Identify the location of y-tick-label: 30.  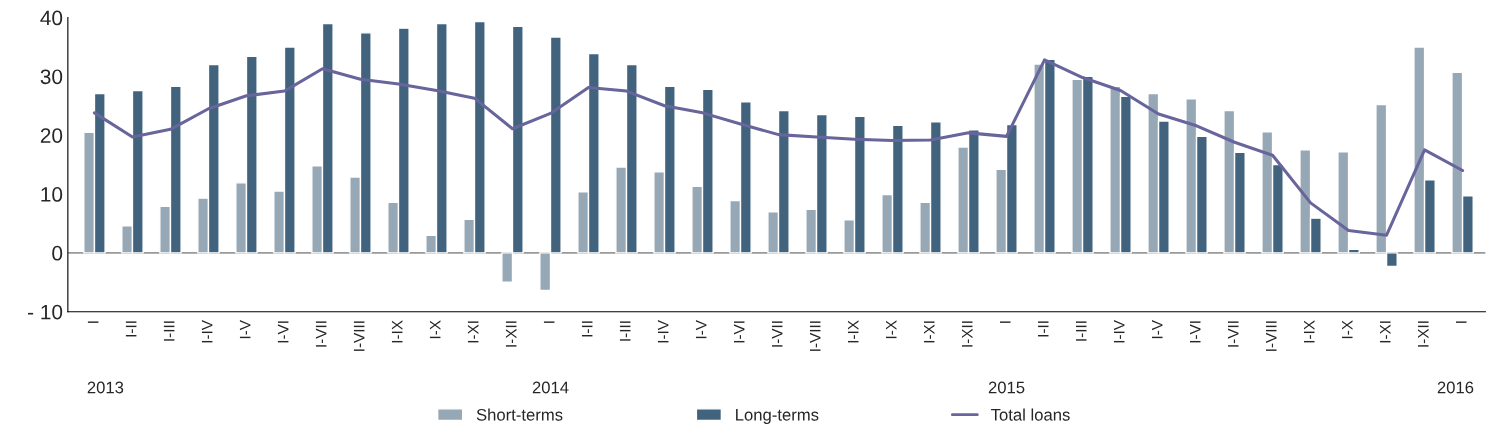
(51, 77).